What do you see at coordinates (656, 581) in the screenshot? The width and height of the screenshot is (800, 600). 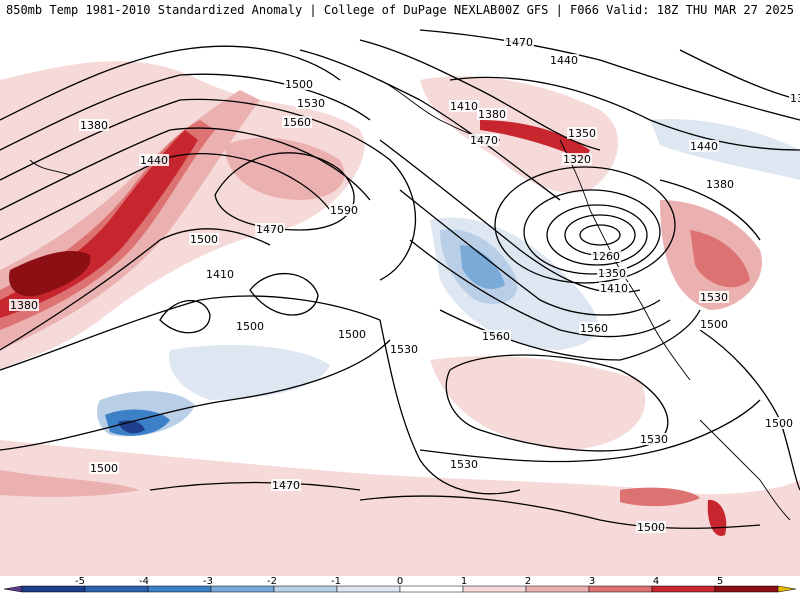 I see `colorbar-tick-label: 4` at bounding box center [656, 581].